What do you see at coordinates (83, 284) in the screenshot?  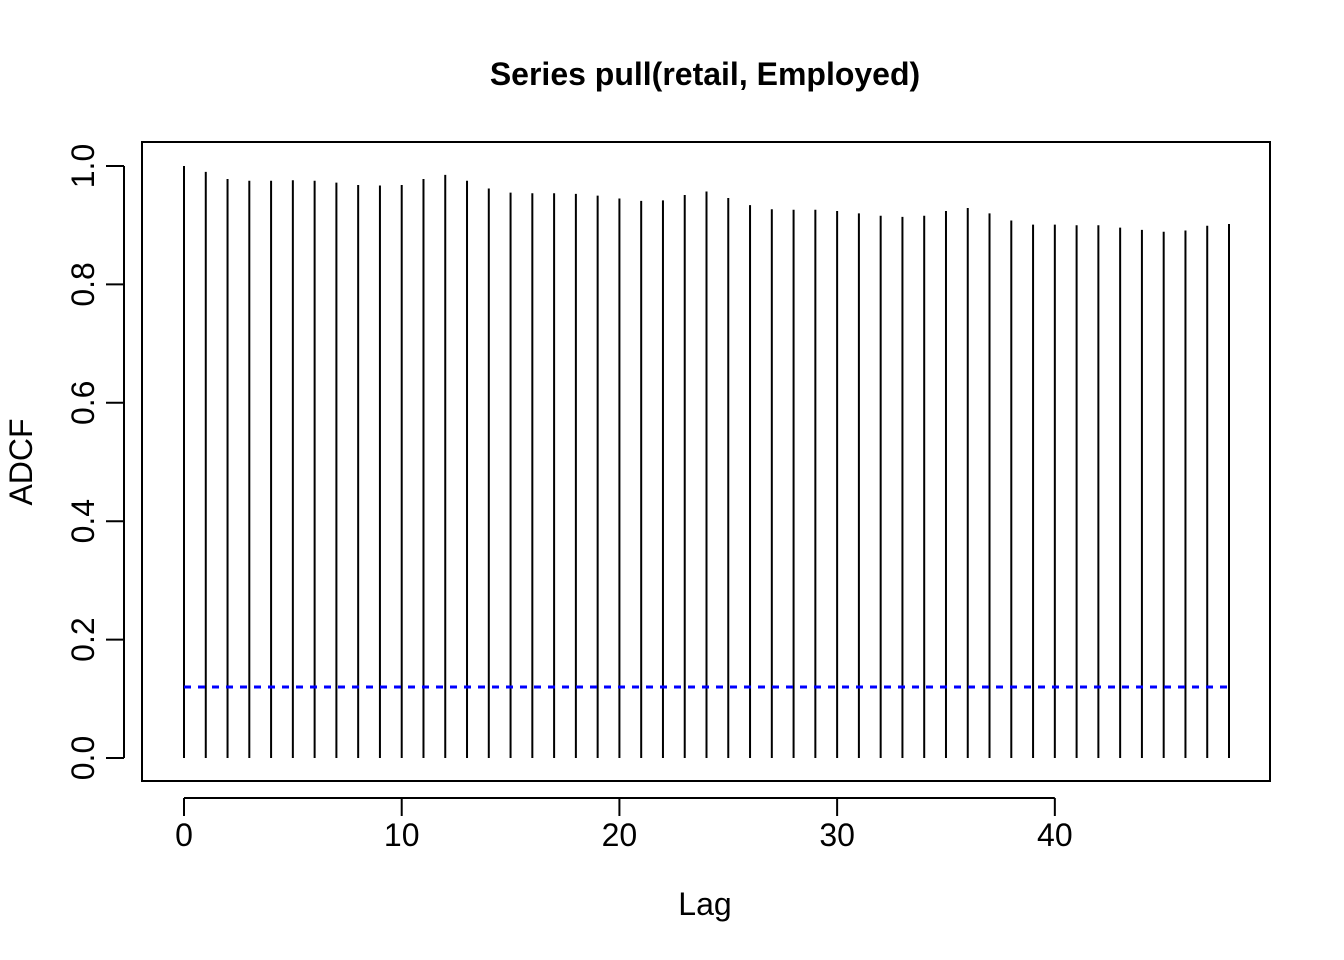 I see `y-tick-label: 0.8` at bounding box center [83, 284].